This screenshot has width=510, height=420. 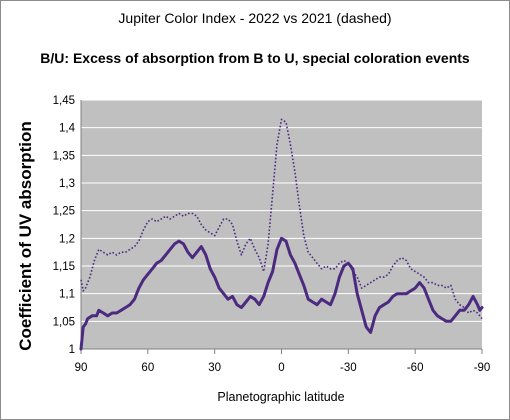 What do you see at coordinates (25, 236) in the screenshot?
I see `y-axis-label: Coefficient of UV absorption` at bounding box center [25, 236].